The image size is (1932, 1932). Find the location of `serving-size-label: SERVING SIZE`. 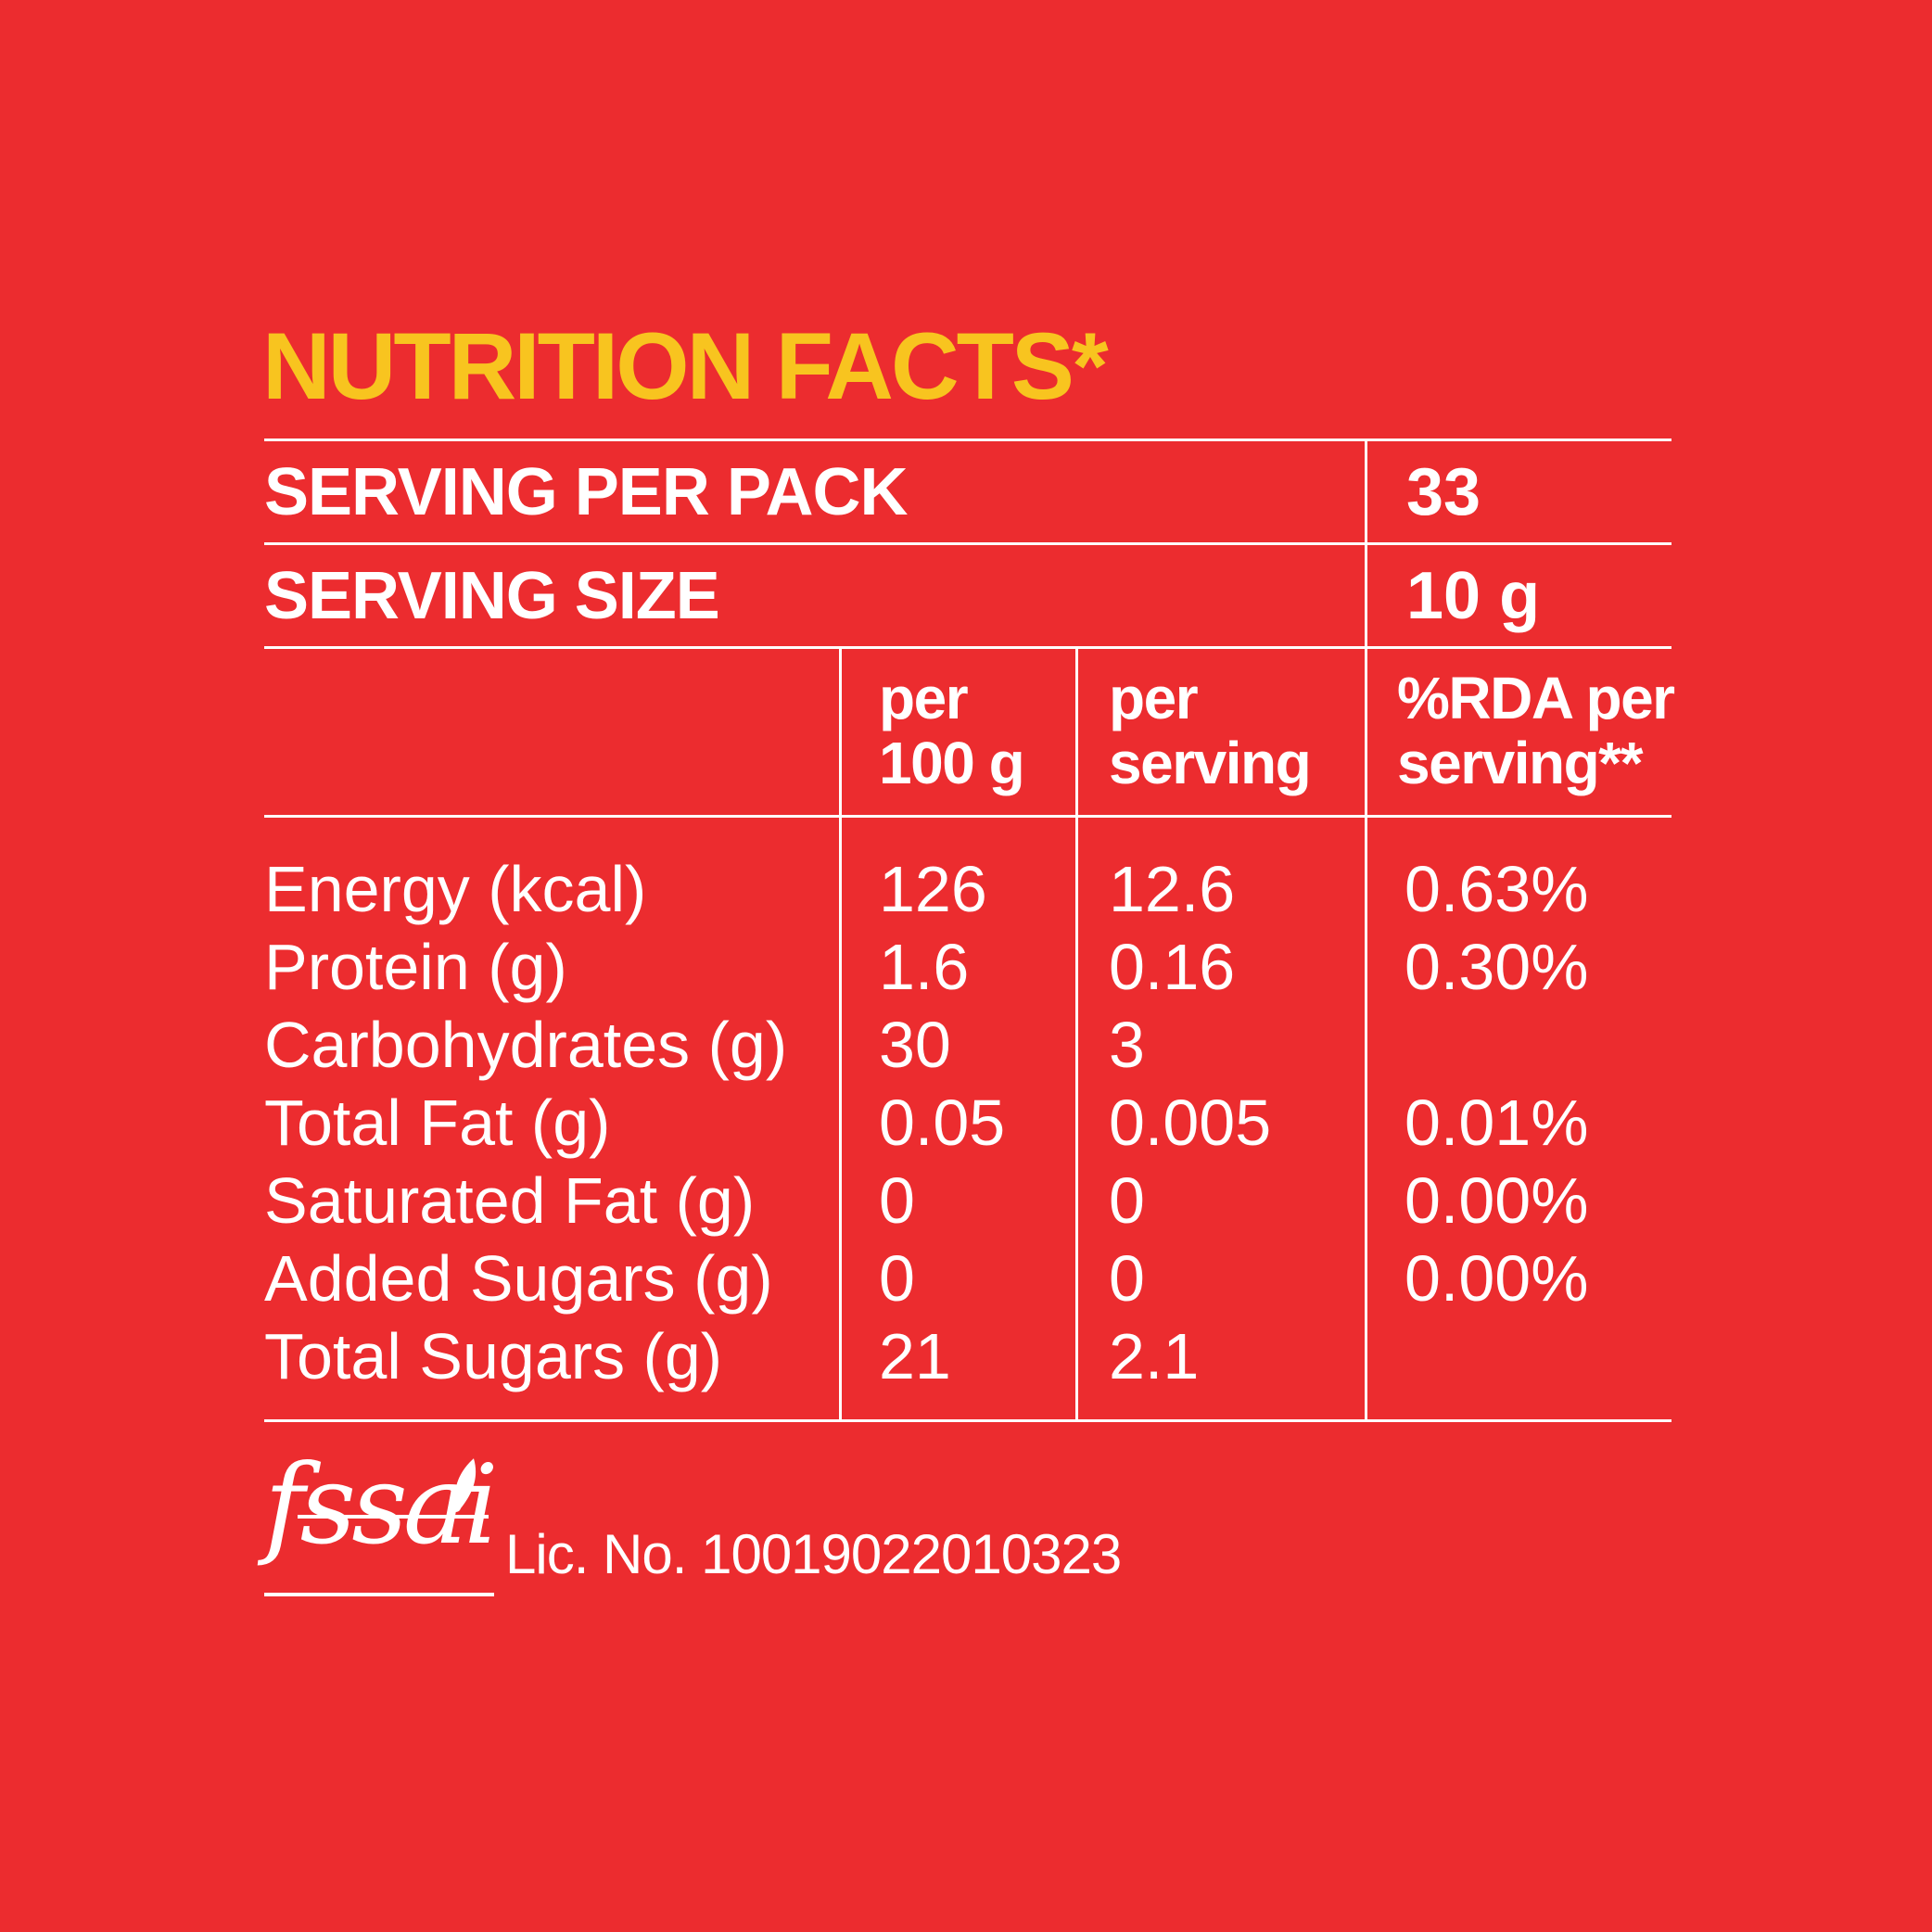

serving-size-label: SERVING SIZE is located at coordinates (492, 595).